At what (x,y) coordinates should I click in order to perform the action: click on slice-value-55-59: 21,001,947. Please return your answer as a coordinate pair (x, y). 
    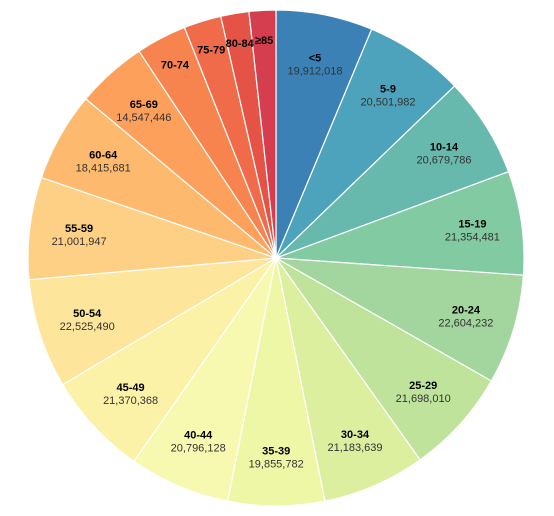
    Looking at the image, I should click on (79, 242).